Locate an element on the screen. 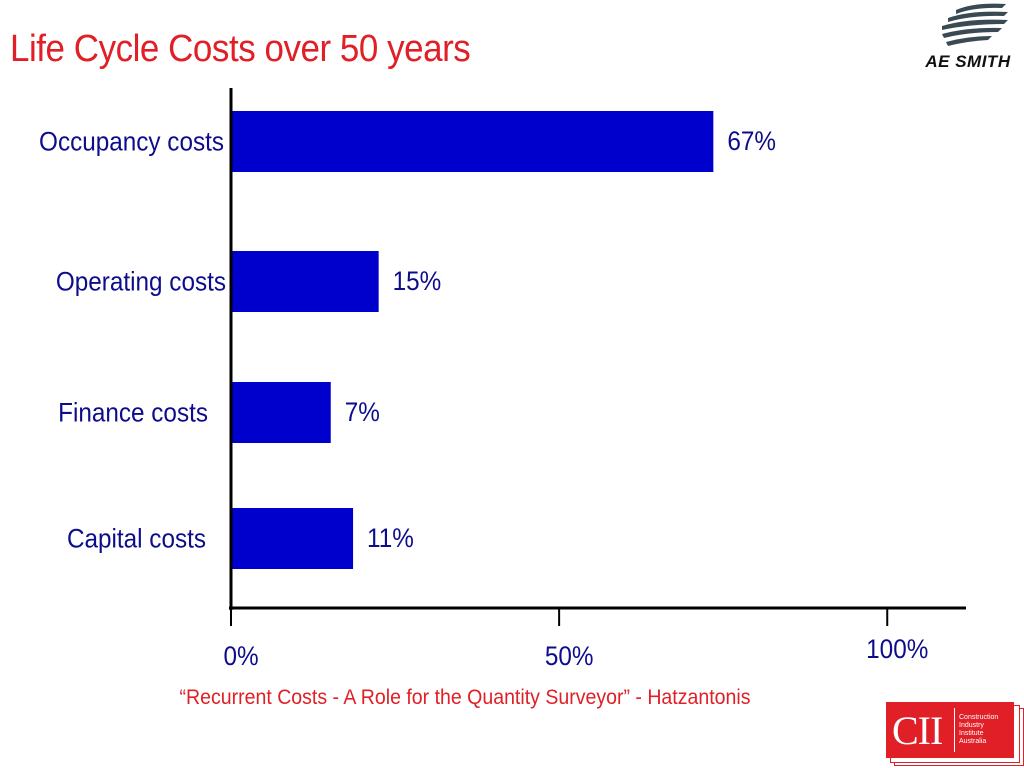 This screenshot has width=1024, height=768. category-label: Finance costs is located at coordinates (133, 412).